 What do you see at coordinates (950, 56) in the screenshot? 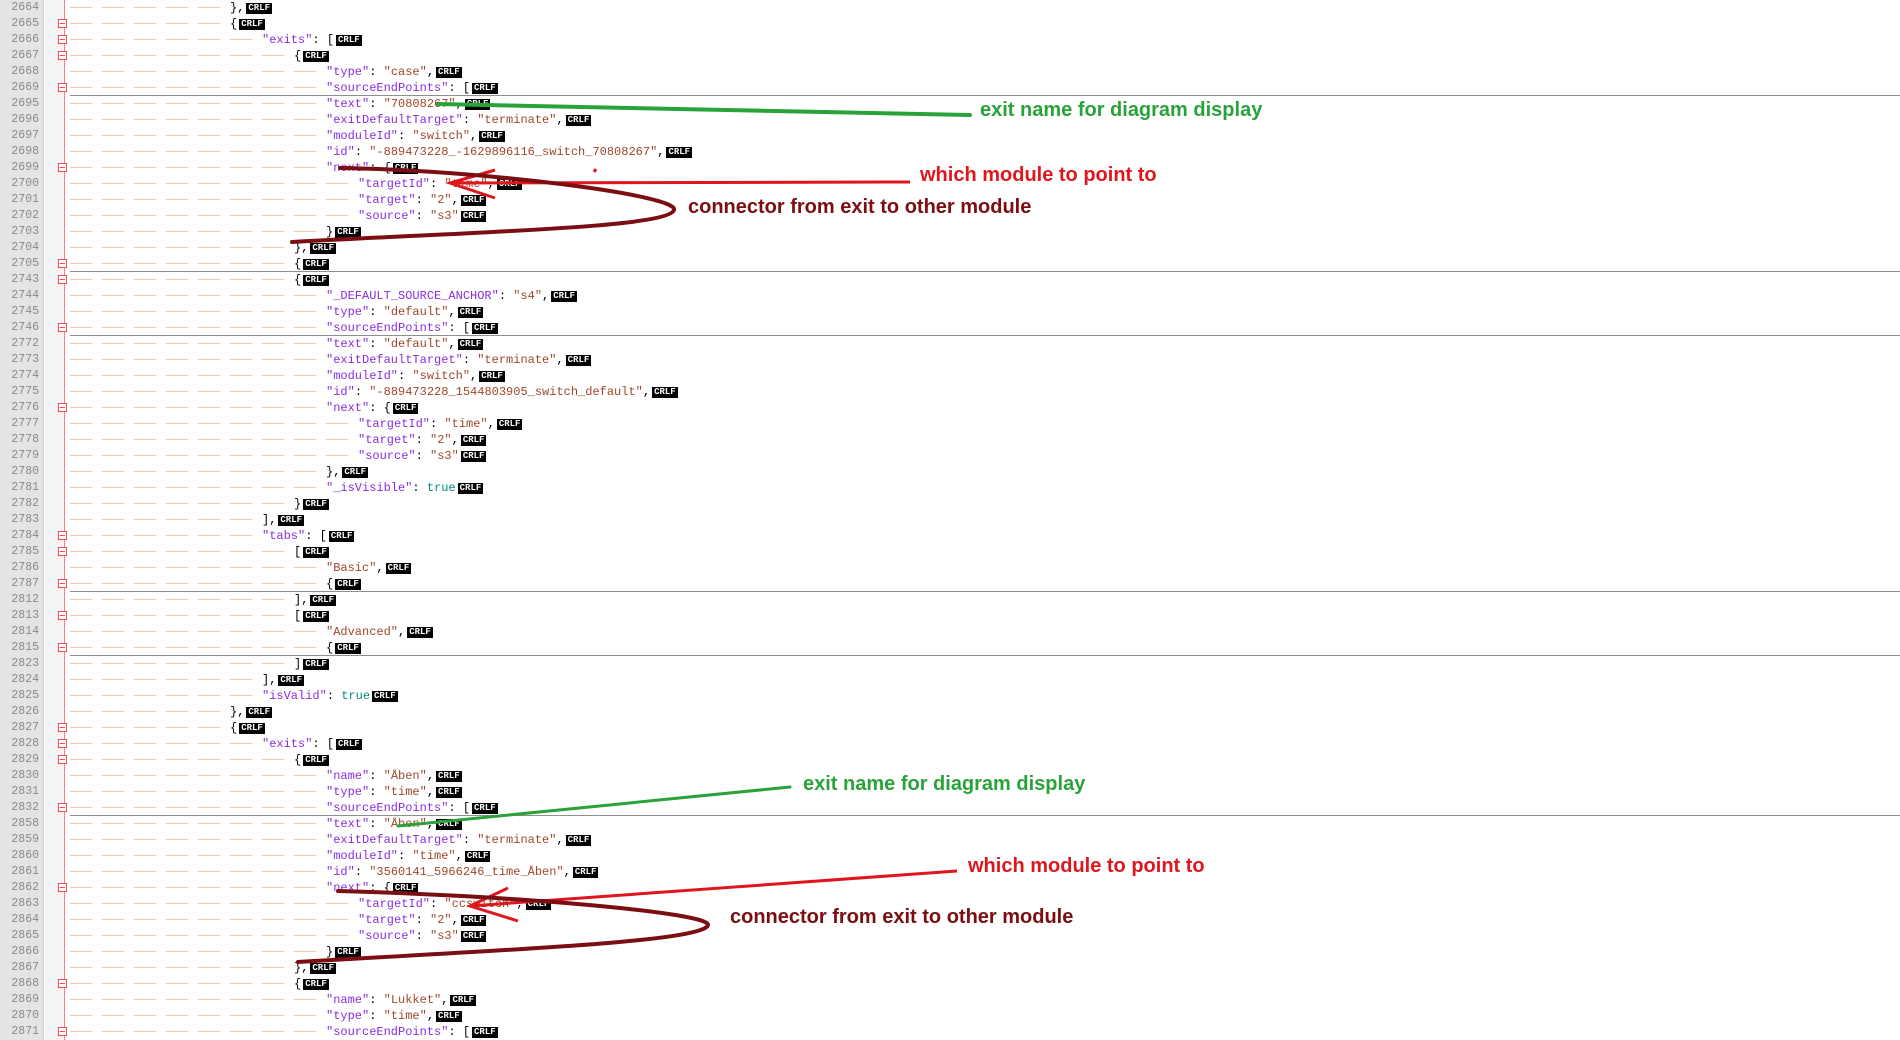
I see `code-line: 2667 {CRLF` at bounding box center [950, 56].